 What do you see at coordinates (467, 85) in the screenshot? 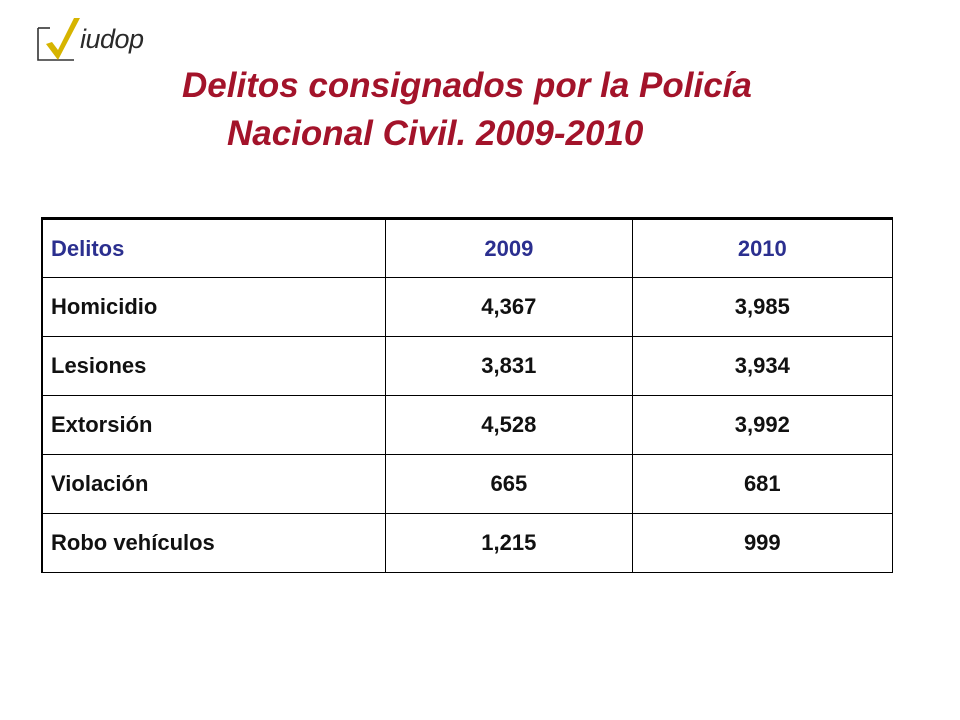
I see `title-line-1: Delitos consignados por la Policía` at bounding box center [467, 85].